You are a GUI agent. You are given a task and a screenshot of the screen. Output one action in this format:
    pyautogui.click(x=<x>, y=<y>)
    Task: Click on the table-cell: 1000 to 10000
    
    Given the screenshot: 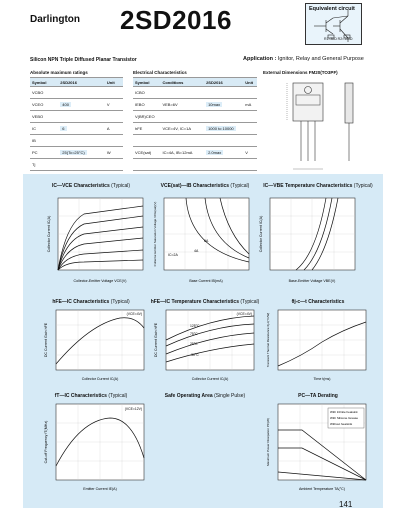 What is the action you would take?
    pyautogui.click(x=224, y=128)
    